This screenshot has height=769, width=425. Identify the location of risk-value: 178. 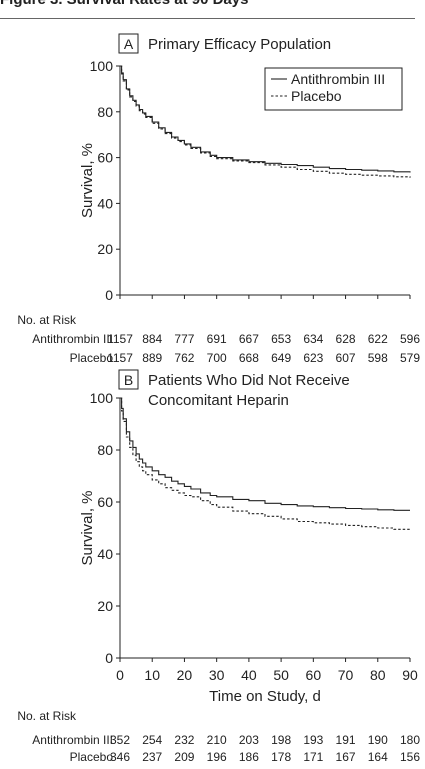
(281, 757).